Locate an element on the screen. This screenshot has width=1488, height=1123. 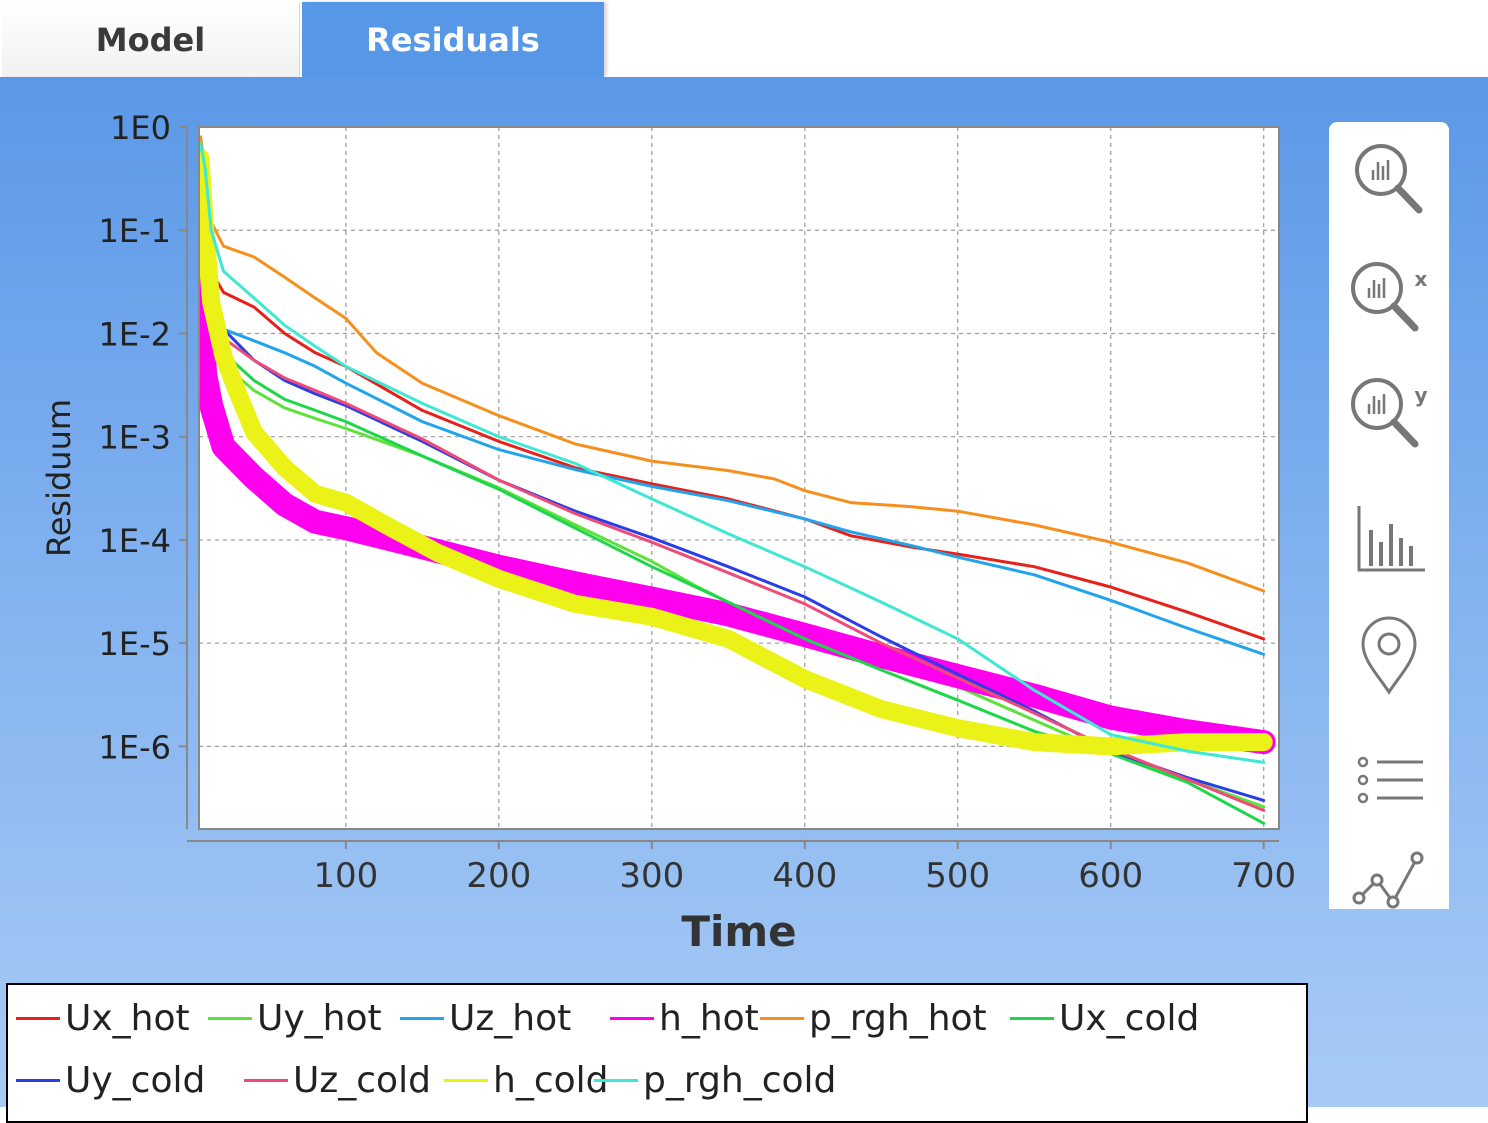
y-tick-label: 1E-5 is located at coordinates (135, 644).